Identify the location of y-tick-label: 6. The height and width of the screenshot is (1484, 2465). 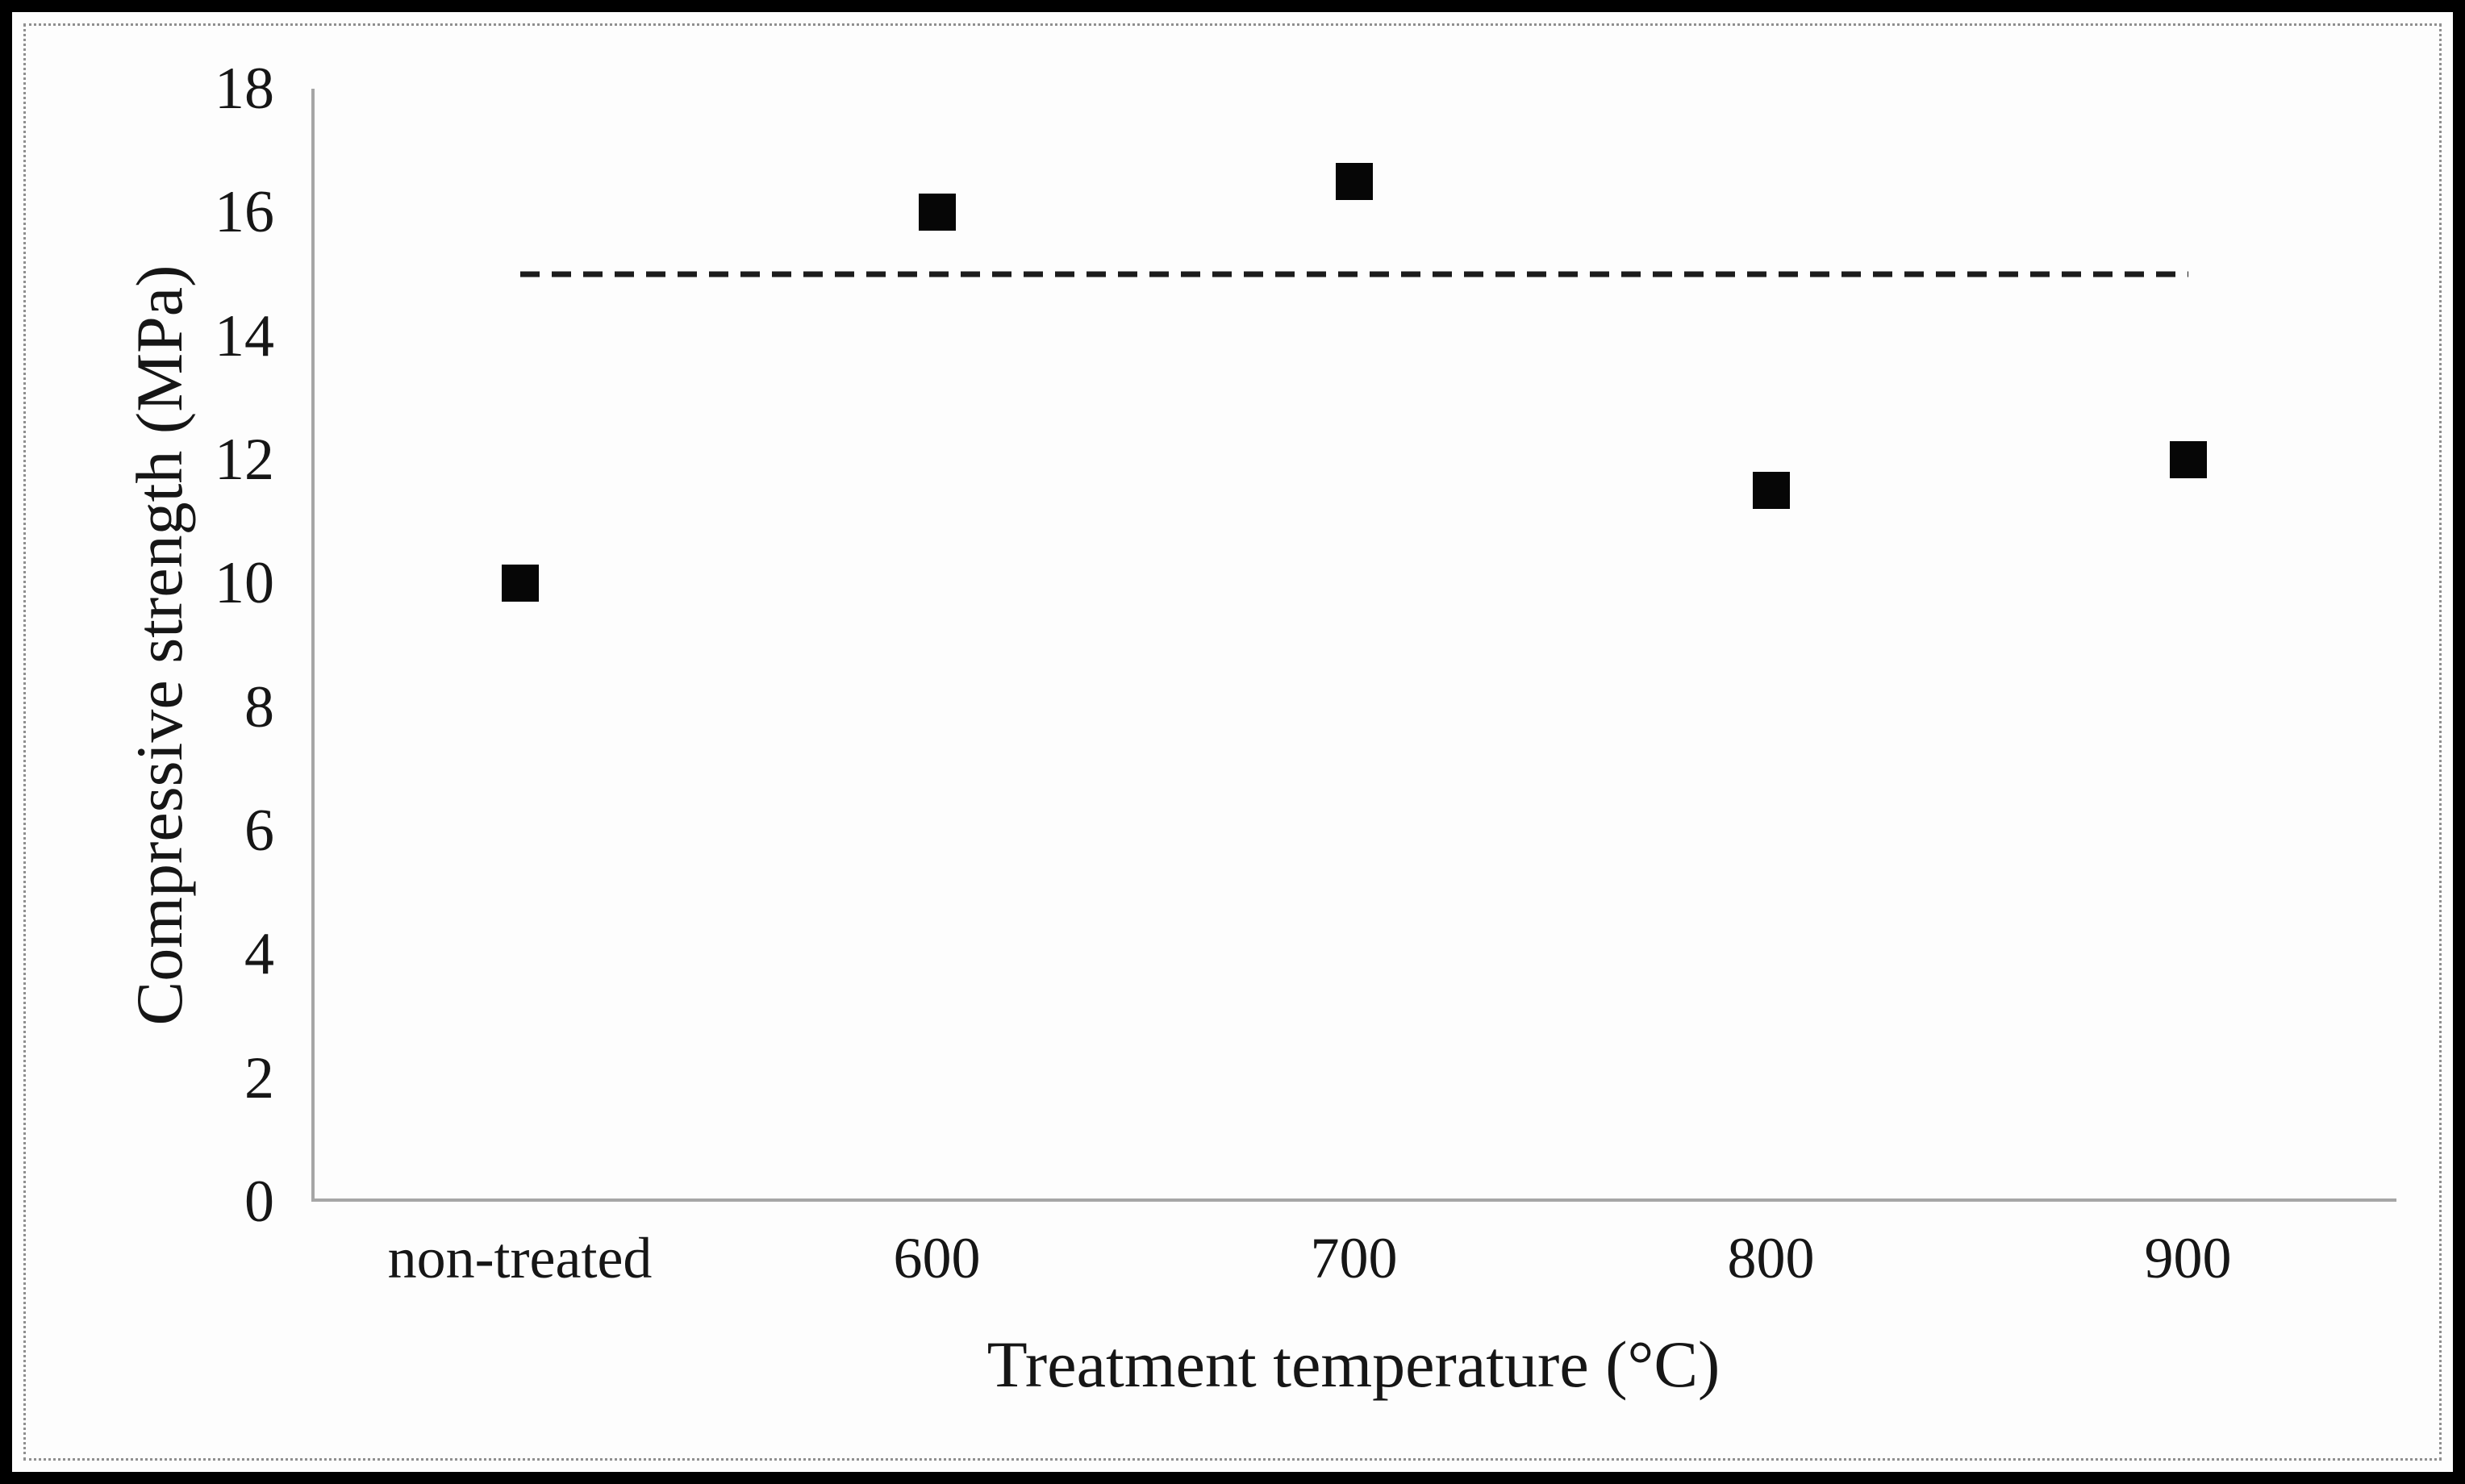
(259, 831).